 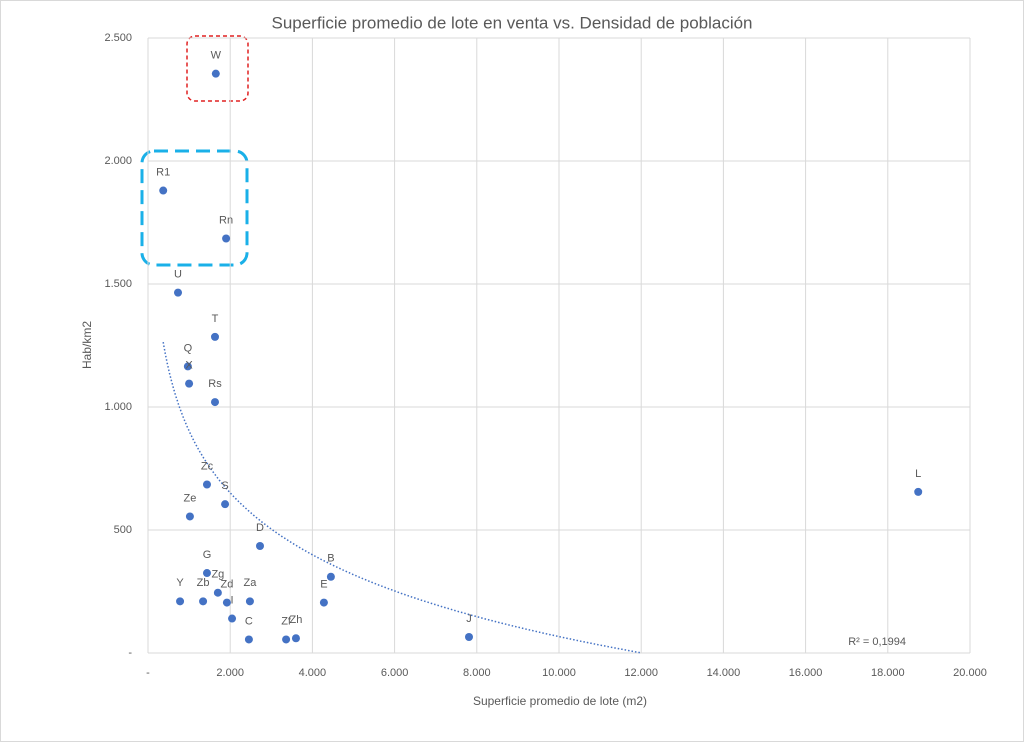 What do you see at coordinates (207, 466) in the screenshot?
I see `point-label: Zc` at bounding box center [207, 466].